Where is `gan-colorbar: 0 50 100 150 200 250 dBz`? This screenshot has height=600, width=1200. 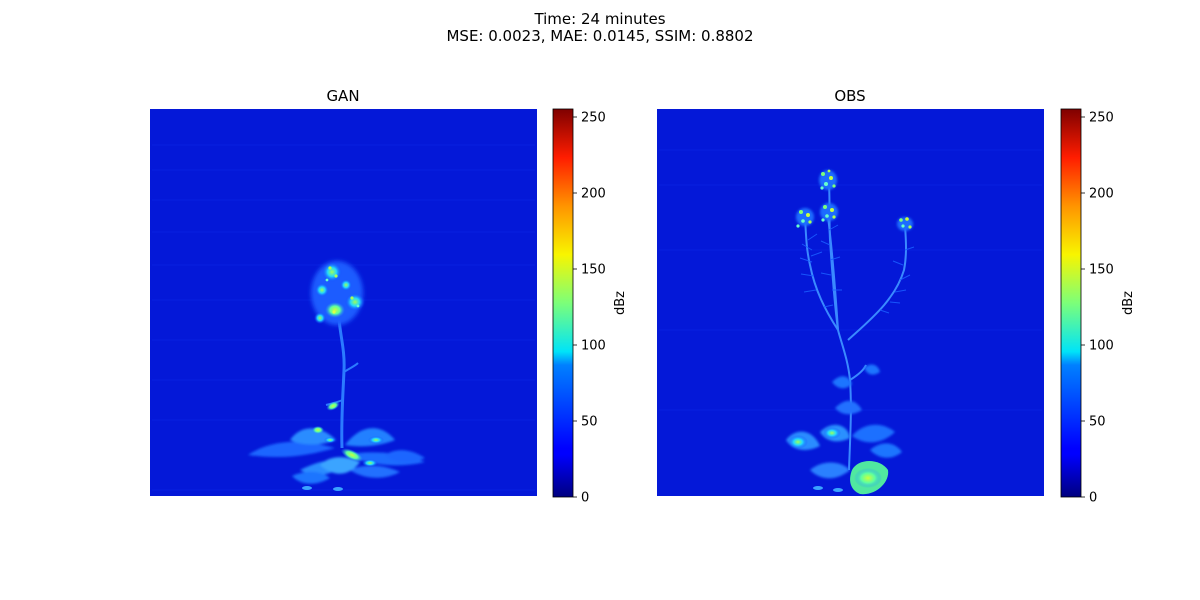
gan-colorbar: 0 50 100 150 200 250 dBz is located at coordinates (590, 307).